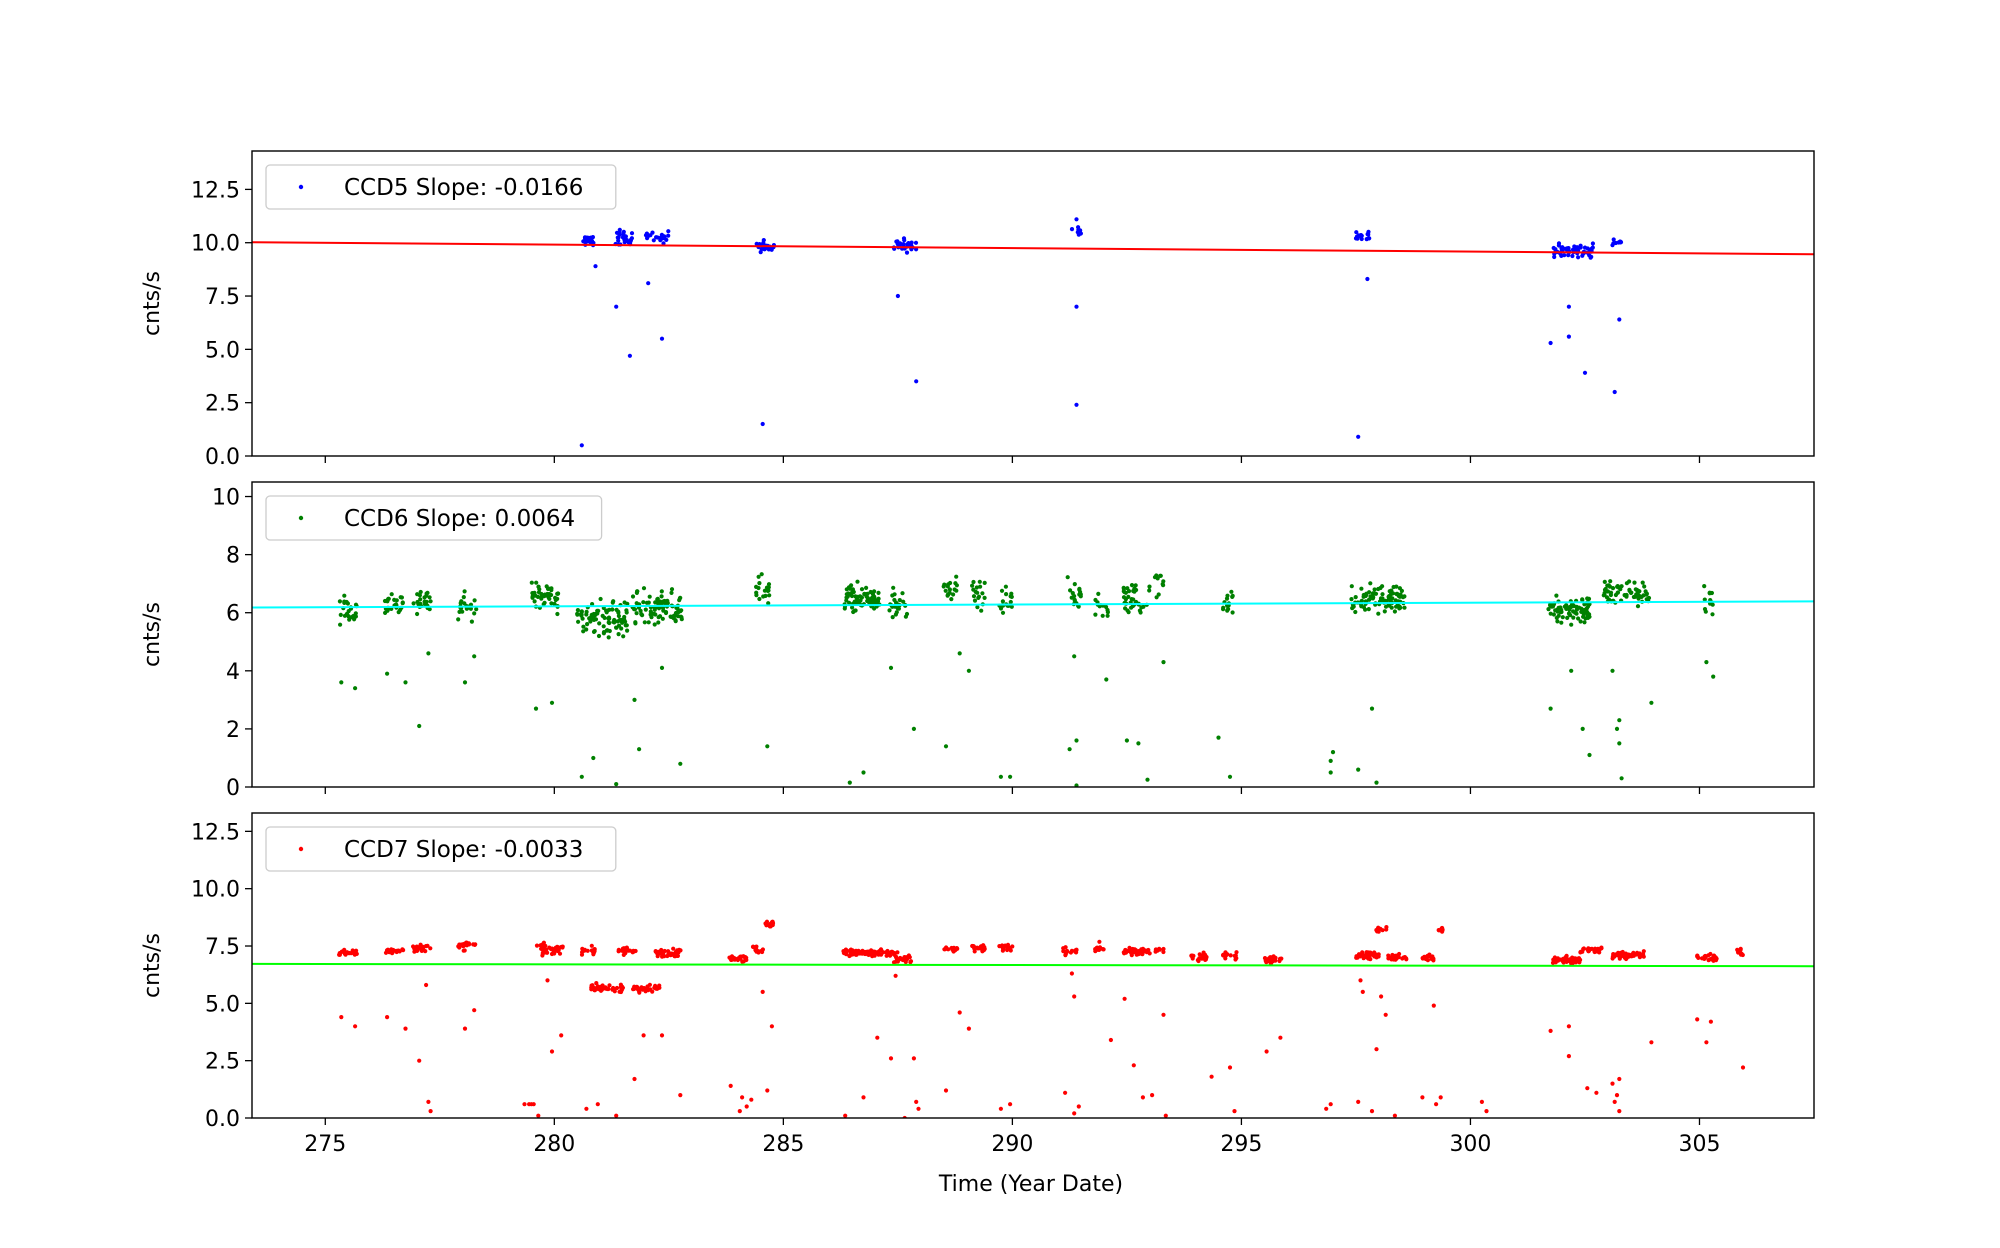  Describe the element at coordinates (215, 190) in the screenshot. I see `ytick-label: 12.5` at that location.